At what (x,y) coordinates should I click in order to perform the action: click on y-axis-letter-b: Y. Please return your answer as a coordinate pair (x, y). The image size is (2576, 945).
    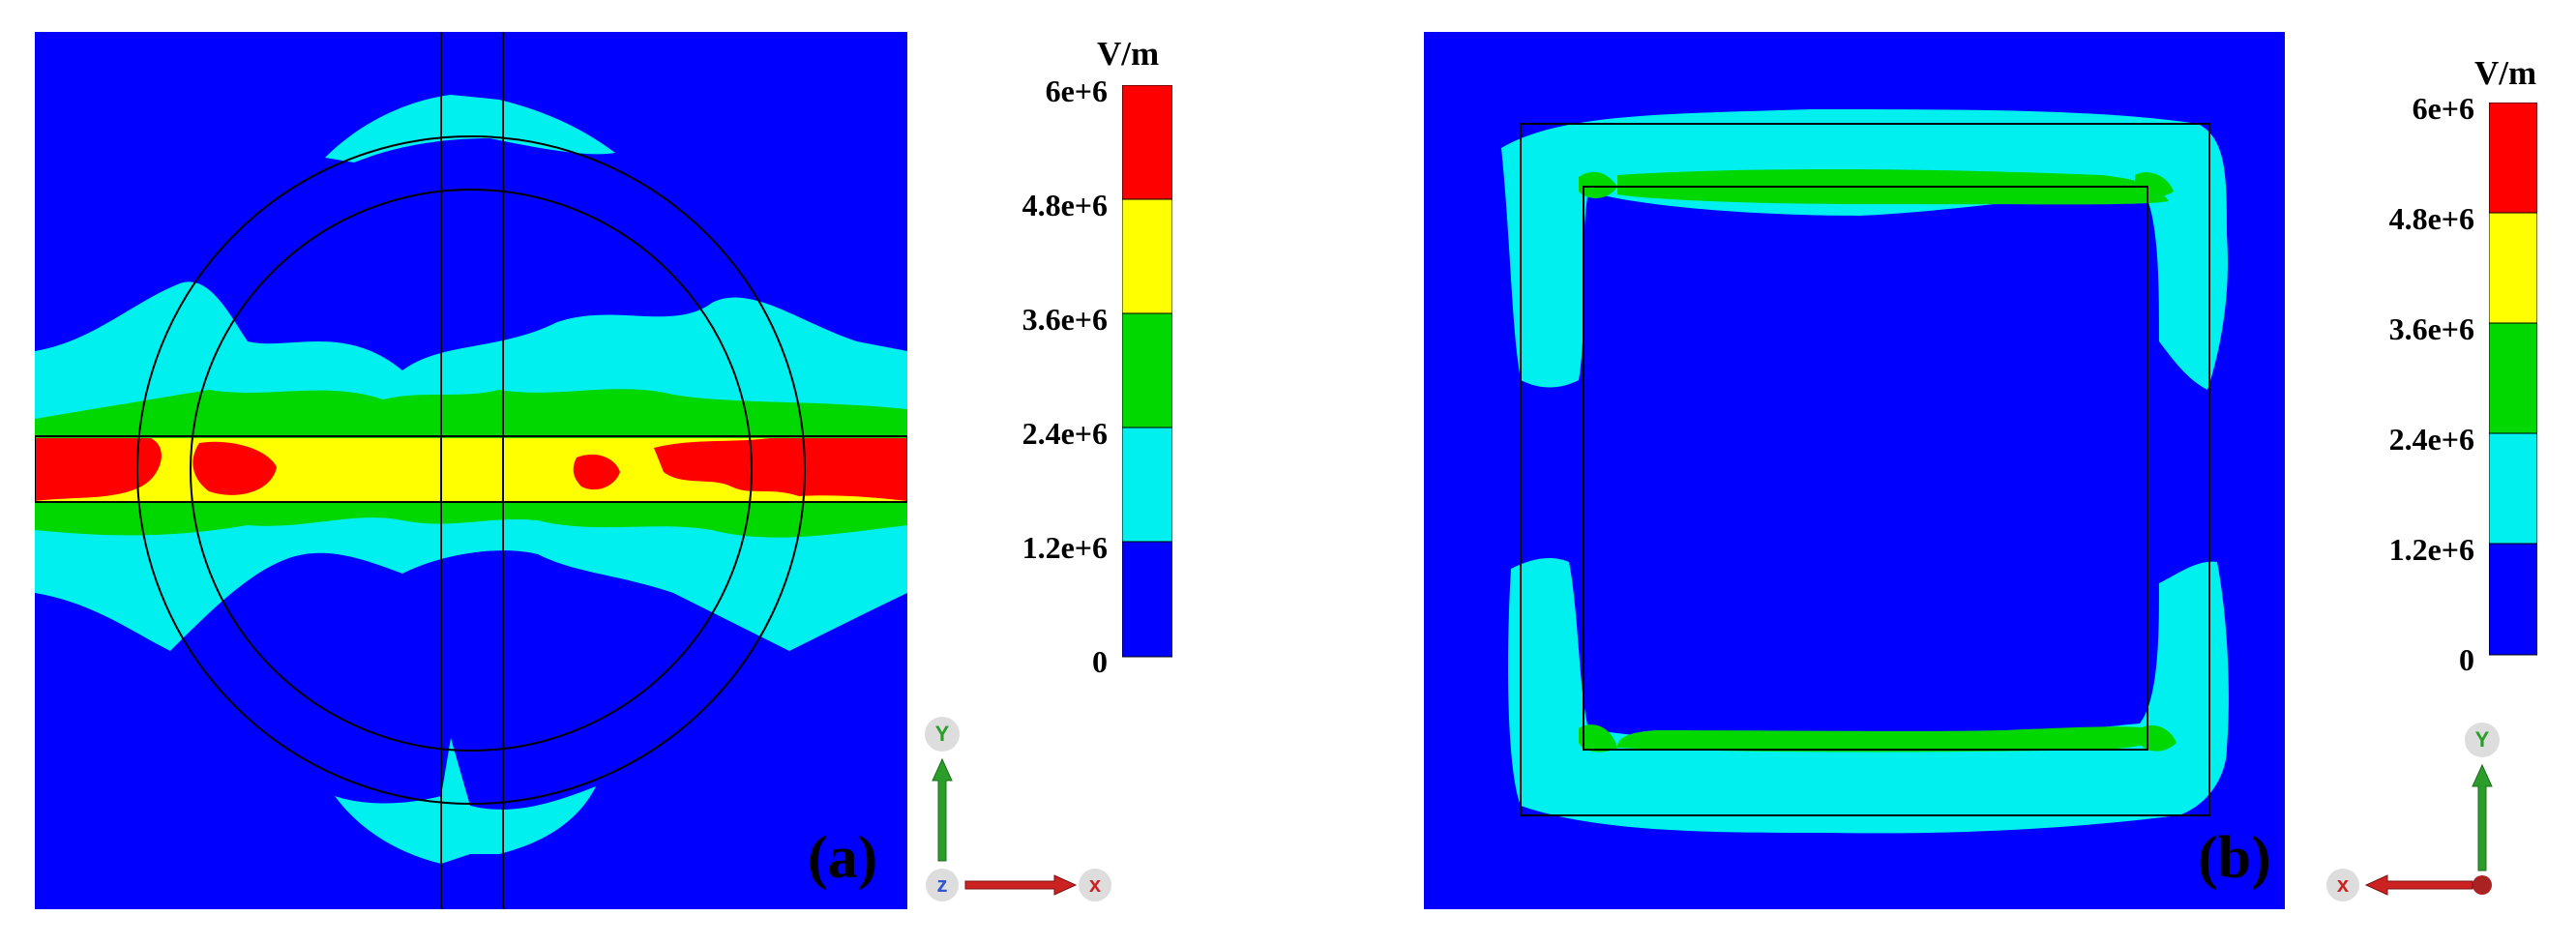
    Looking at the image, I should click on (2483, 739).